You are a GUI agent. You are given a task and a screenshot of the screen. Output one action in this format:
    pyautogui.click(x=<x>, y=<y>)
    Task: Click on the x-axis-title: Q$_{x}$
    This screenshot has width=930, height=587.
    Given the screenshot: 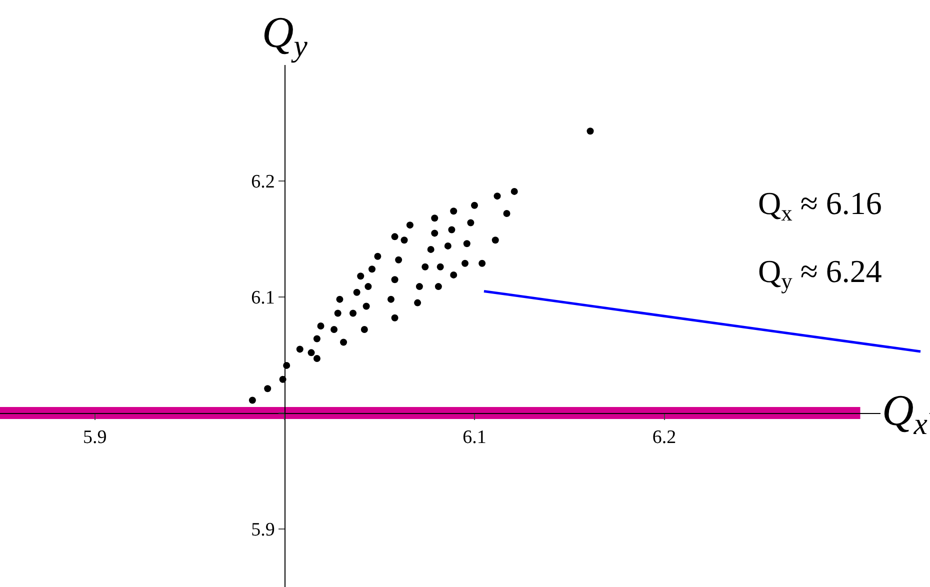 What is the action you would take?
    pyautogui.click(x=905, y=414)
    